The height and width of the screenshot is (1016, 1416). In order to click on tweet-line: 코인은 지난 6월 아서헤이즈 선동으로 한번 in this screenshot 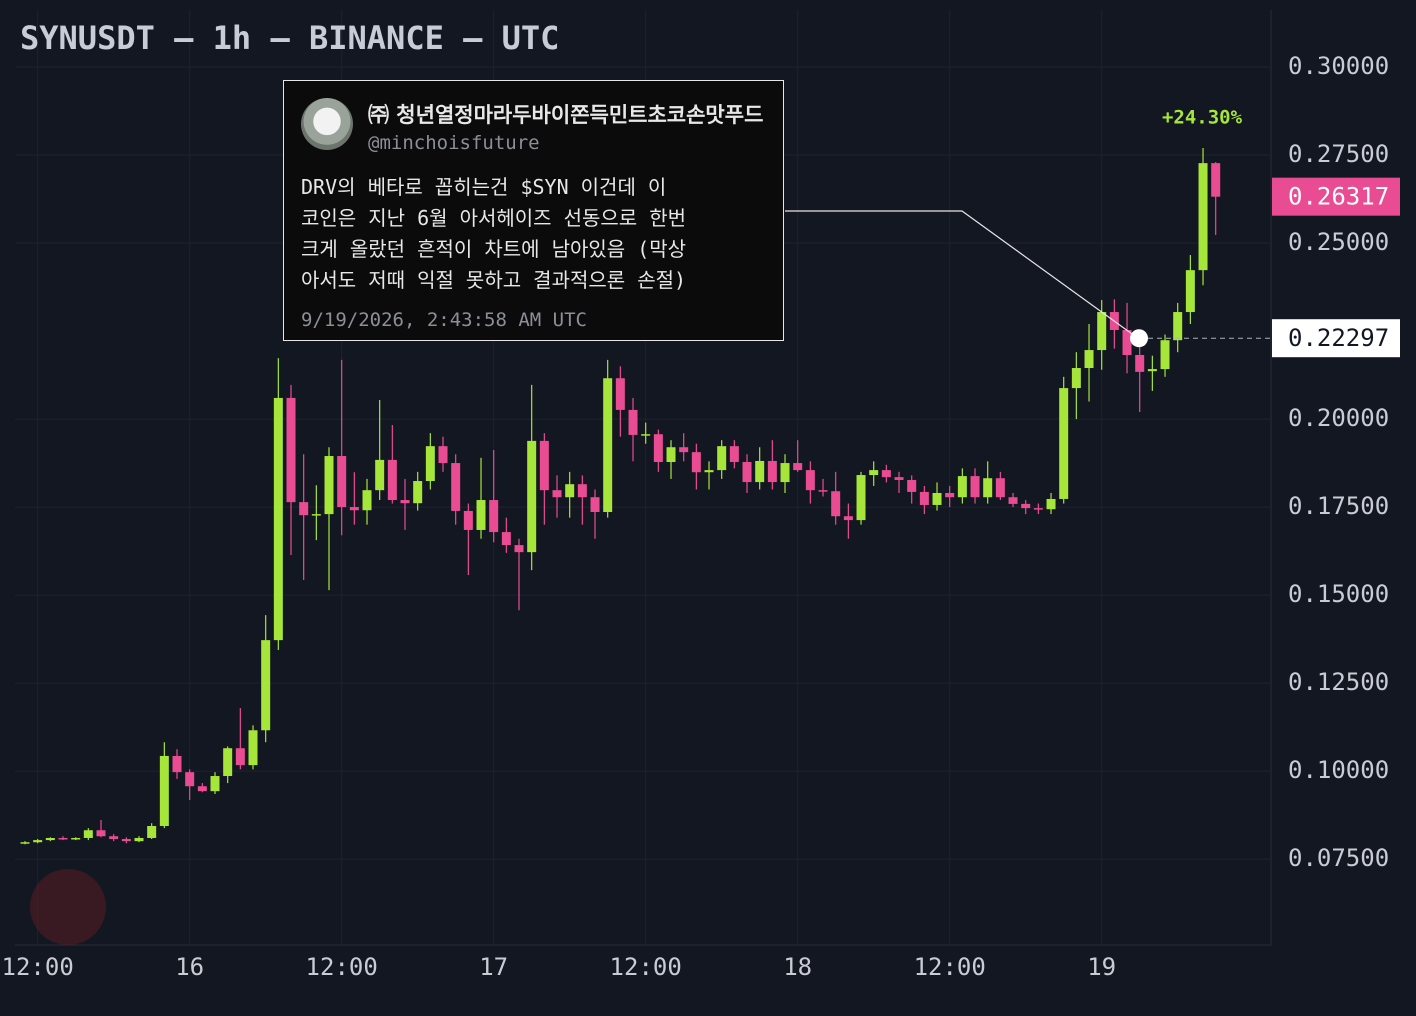, I will do `click(494, 218)`.